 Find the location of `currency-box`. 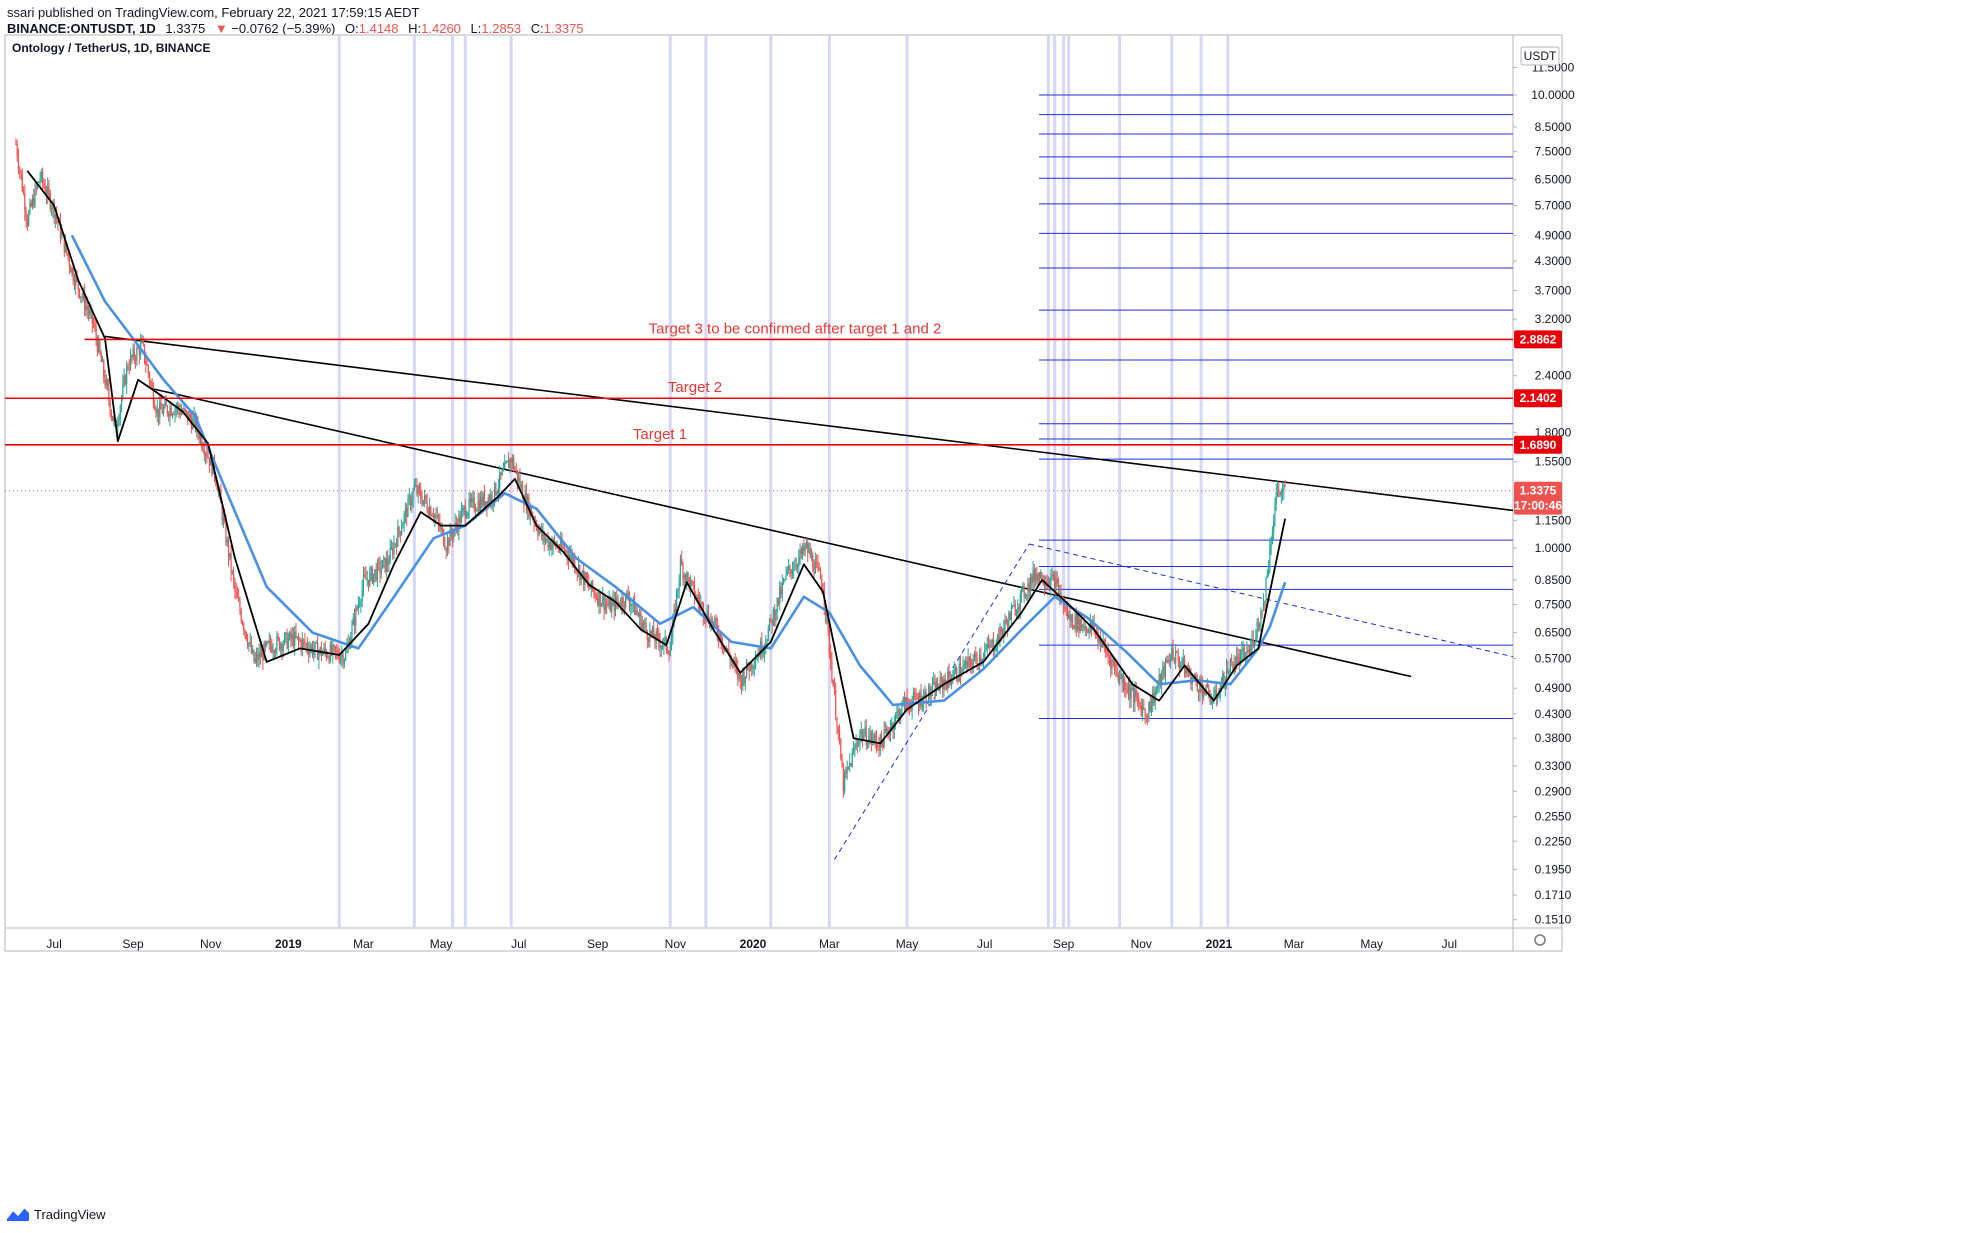

currency-box is located at coordinates (1540, 56).